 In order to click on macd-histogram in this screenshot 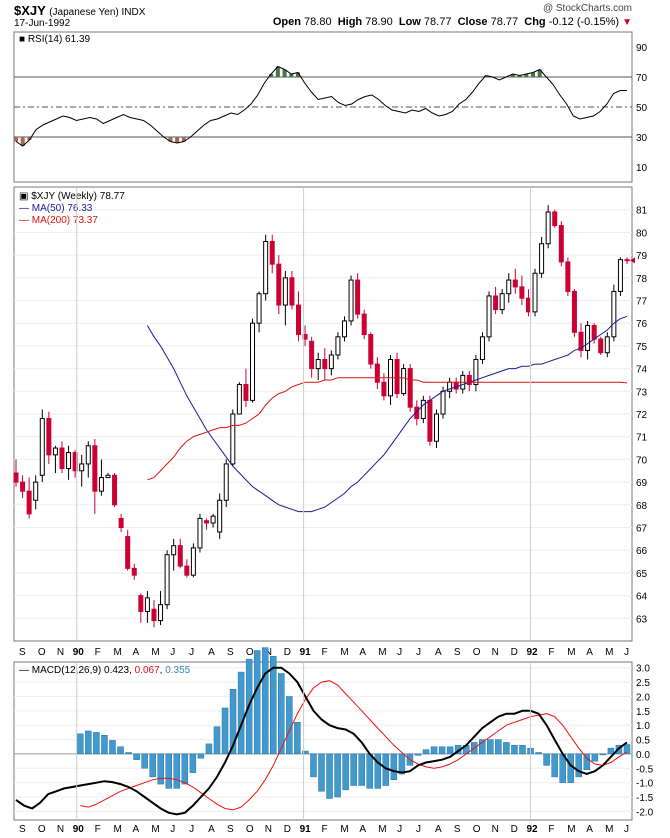, I will do `click(354, 723)`.